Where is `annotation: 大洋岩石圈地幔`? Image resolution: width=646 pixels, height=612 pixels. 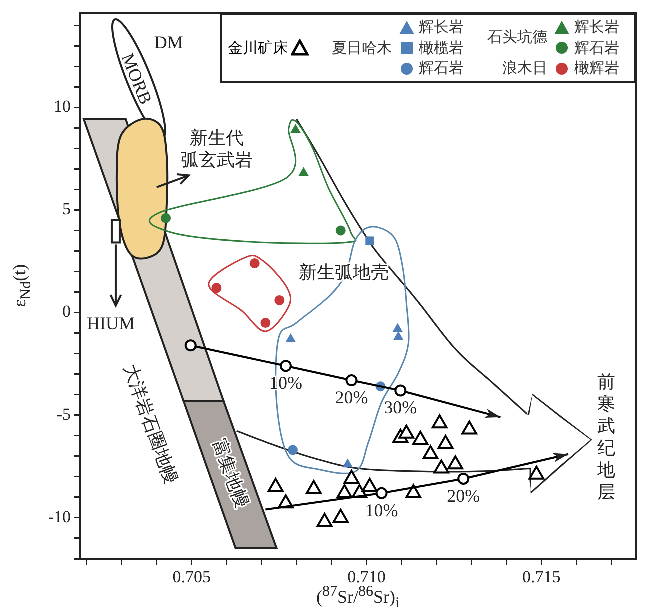
annotation: 大洋岩石圈地幔 is located at coordinates (151, 424).